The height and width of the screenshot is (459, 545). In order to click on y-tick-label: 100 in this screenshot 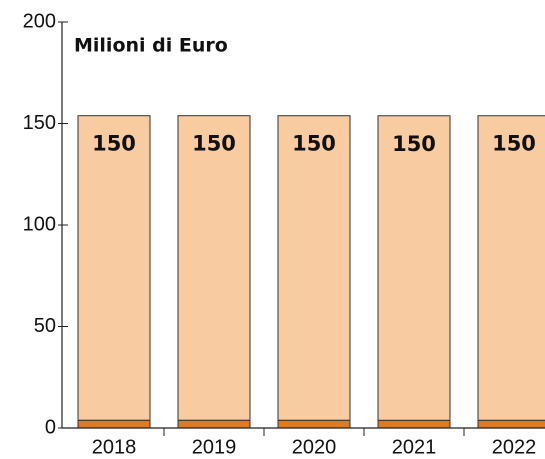, I will do `click(39, 224)`.